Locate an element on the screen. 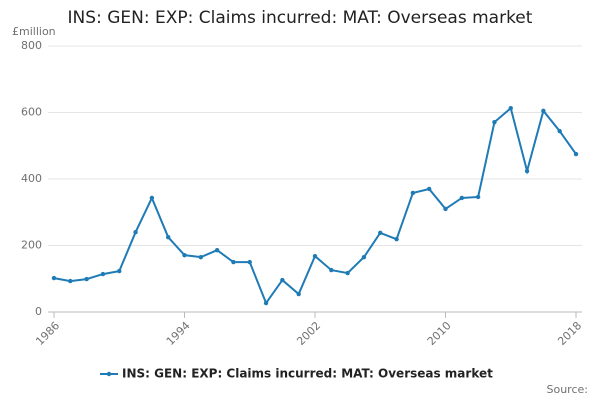 This screenshot has height=400, width=600. y-axis-label: £million is located at coordinates (34, 31).